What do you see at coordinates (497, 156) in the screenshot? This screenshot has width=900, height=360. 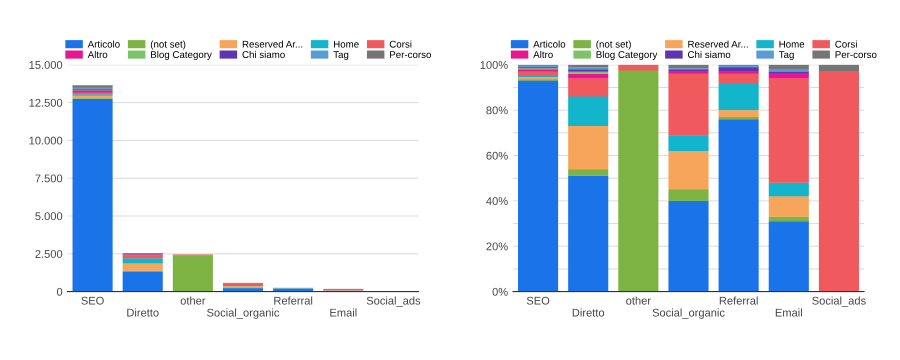 I see `y-tick-label: 60%` at bounding box center [497, 156].